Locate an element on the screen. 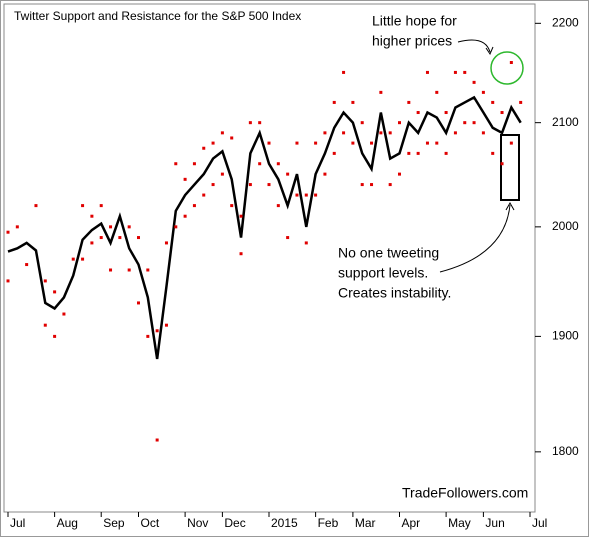 This screenshot has height=542, width=589. annotation-line: support levels. is located at coordinates (383, 273).